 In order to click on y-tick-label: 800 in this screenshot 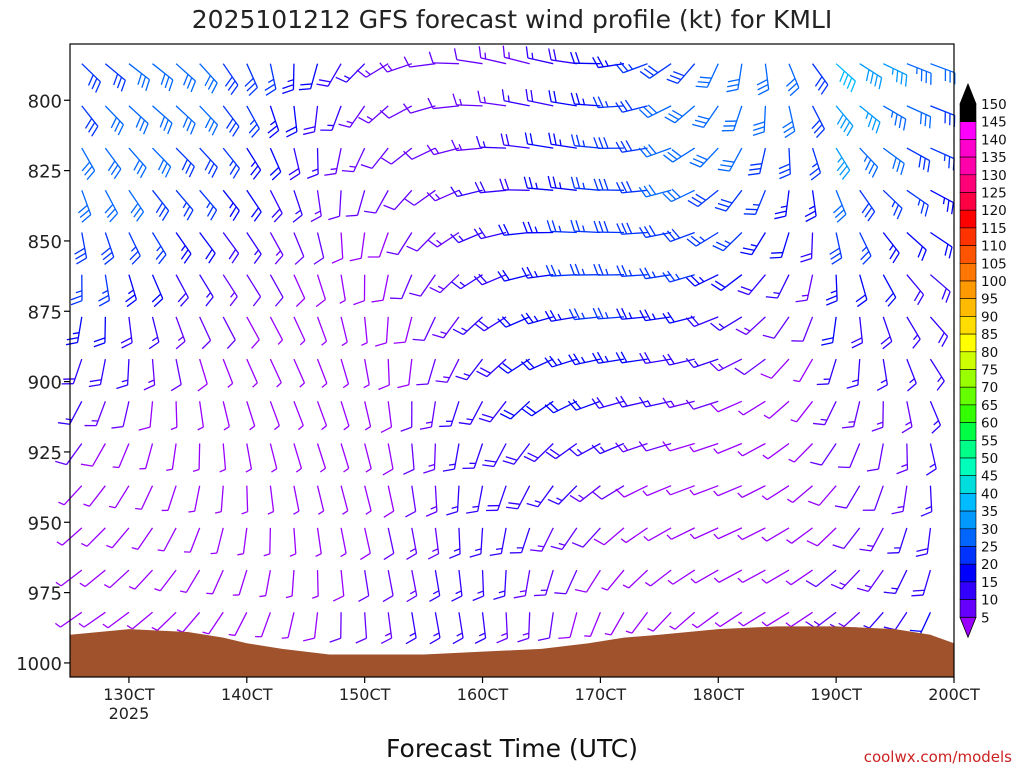, I will do `click(45, 101)`.